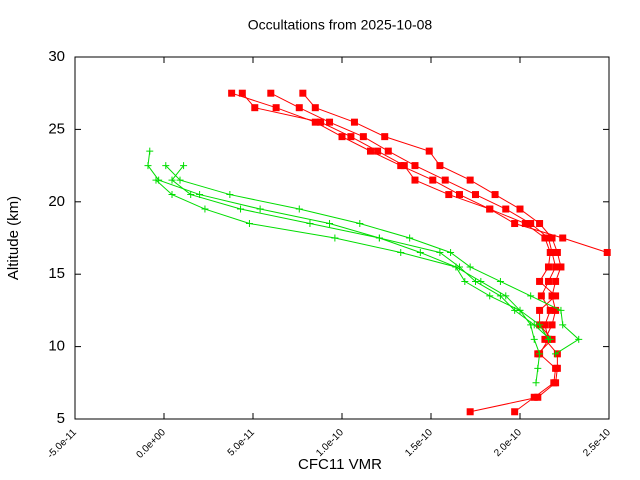  What do you see at coordinates (340, 464) in the screenshot?
I see `x-axis-label: CFC11 VMR` at bounding box center [340, 464].